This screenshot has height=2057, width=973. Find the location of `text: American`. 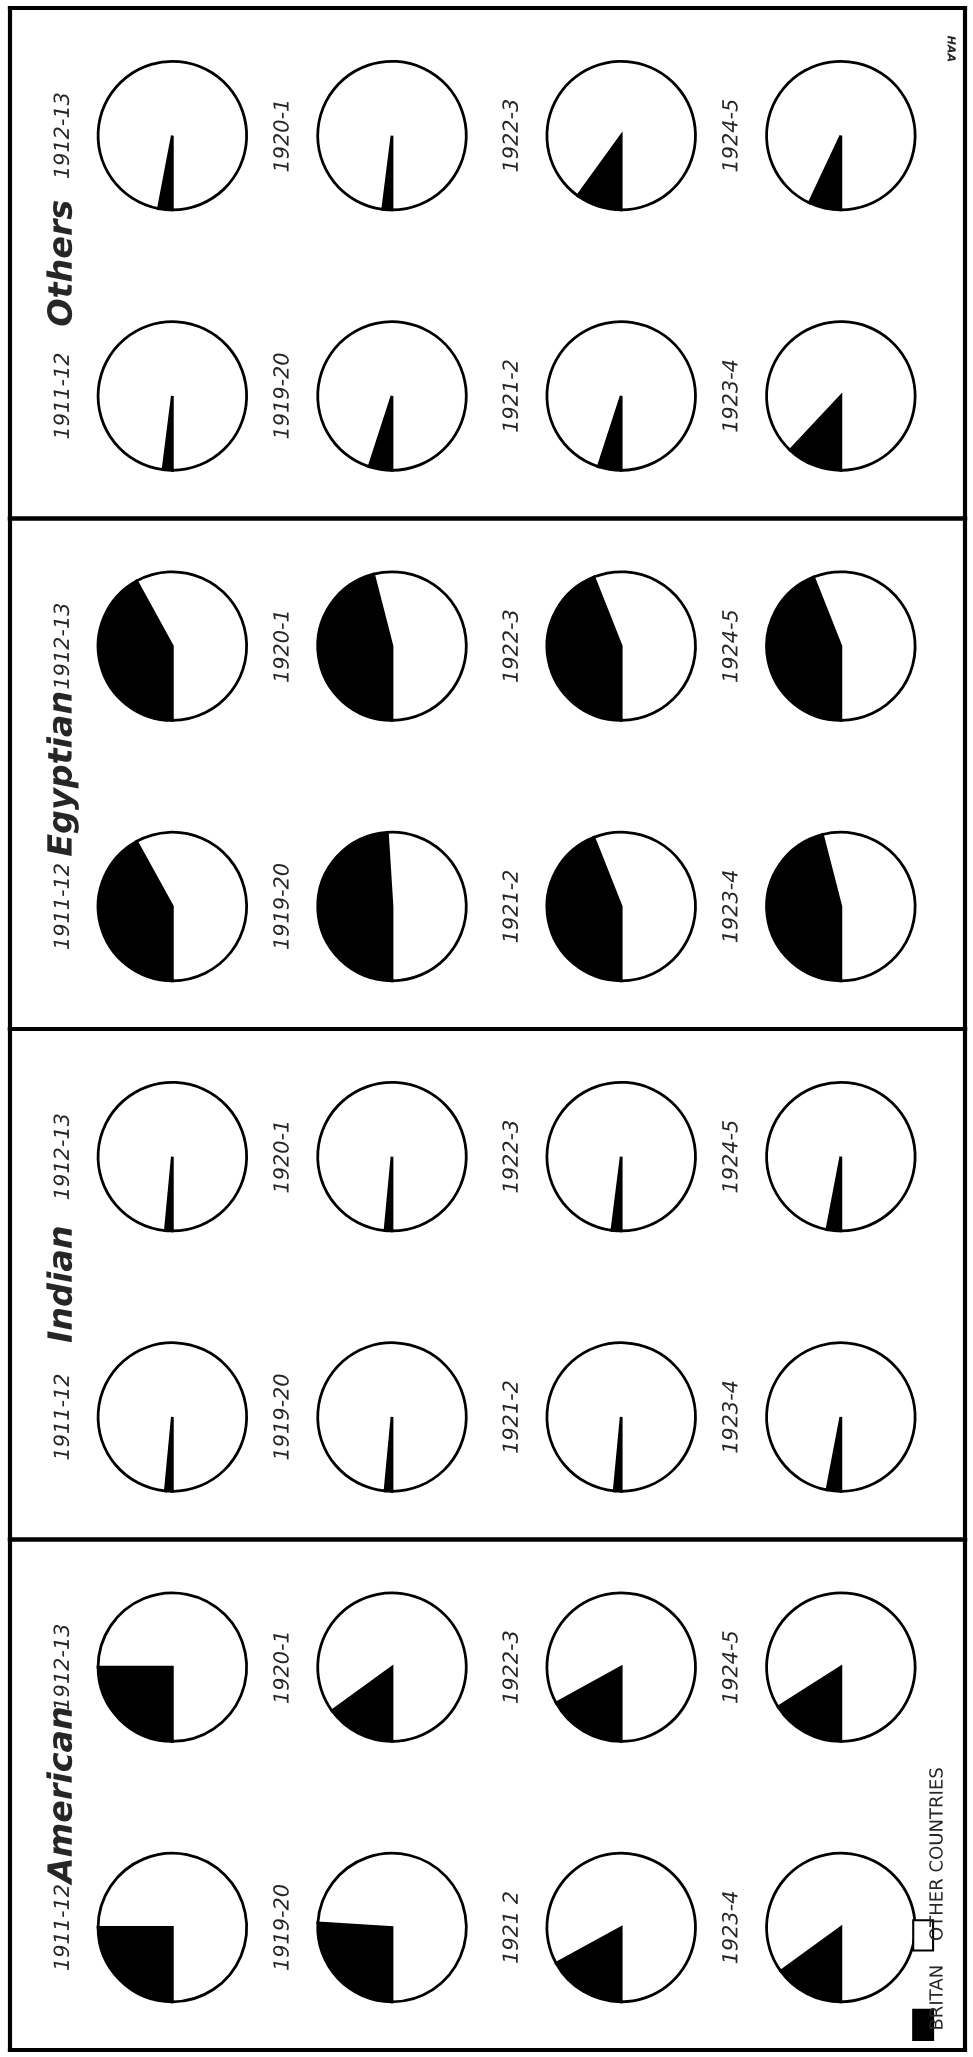

text: American is located at coordinates (59, 1797).